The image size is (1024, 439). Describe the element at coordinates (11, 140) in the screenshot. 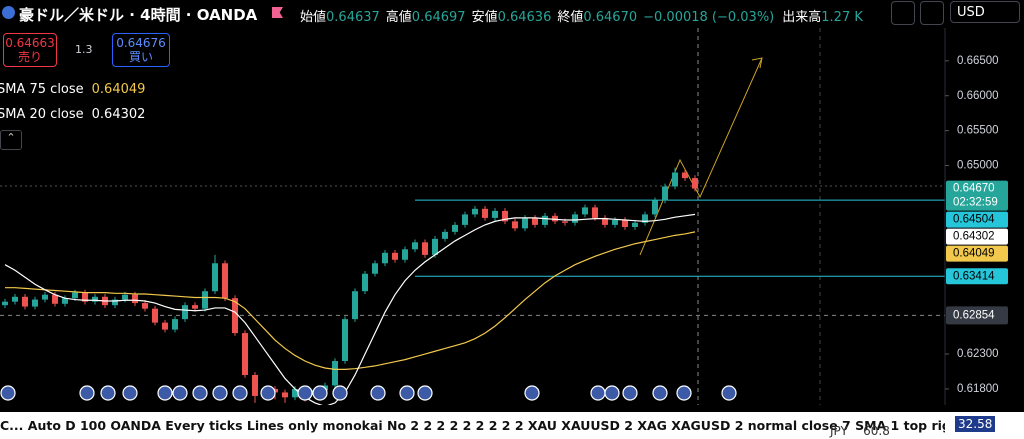

I see `collapse-button: ⌃` at that location.